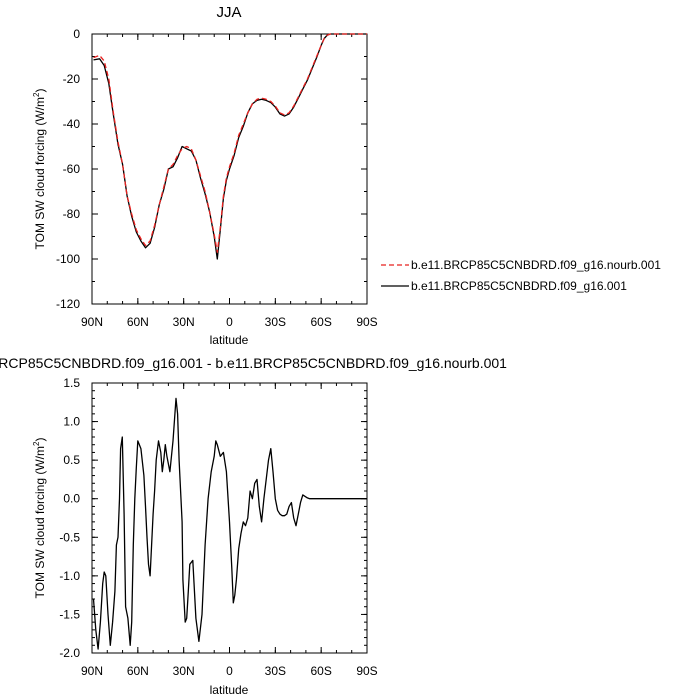 The image size is (700, 700). Describe the element at coordinates (320, 322) in the screenshot. I see `top-xtick-label: 60S` at that location.